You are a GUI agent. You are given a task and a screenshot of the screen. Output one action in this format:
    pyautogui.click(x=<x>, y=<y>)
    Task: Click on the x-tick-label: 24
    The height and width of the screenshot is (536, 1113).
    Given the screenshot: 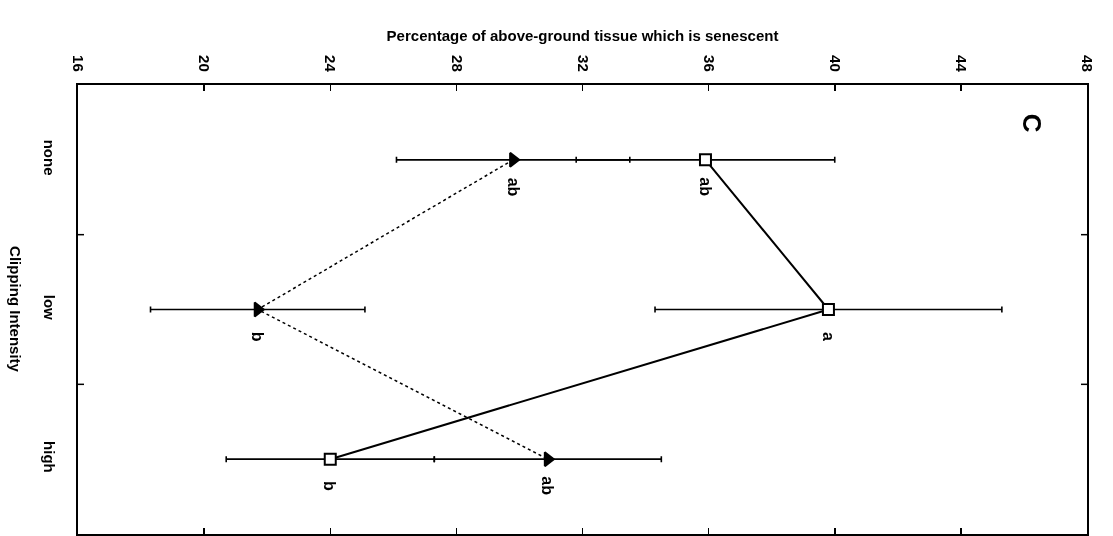 What is the action you would take?
    pyautogui.click(x=331, y=64)
    